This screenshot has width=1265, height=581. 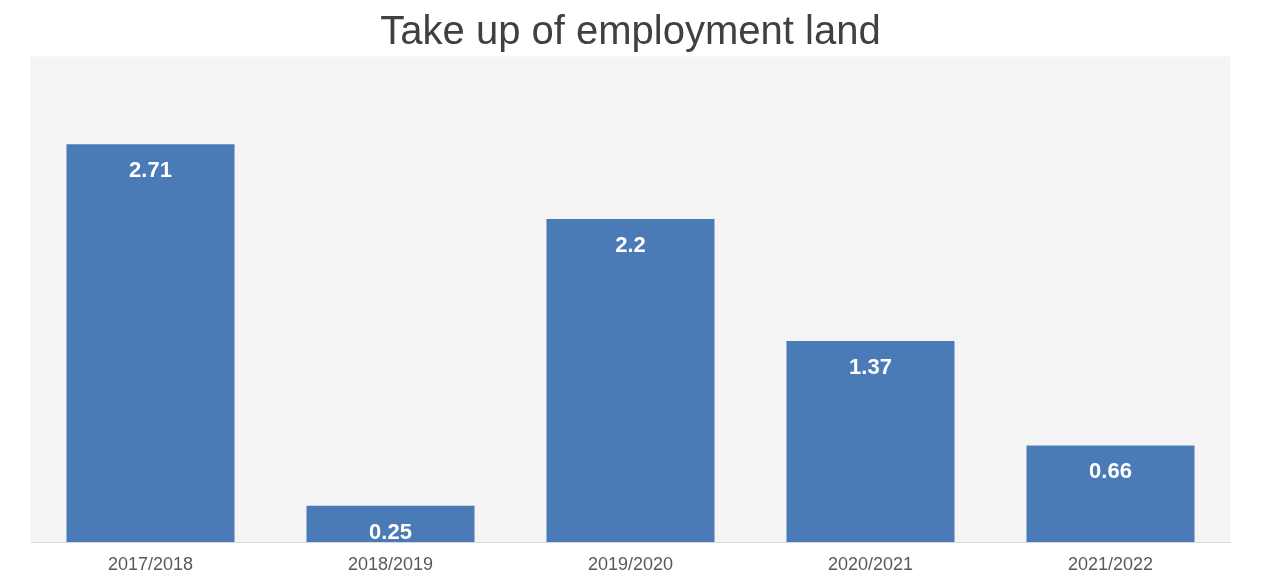 What do you see at coordinates (150, 170) in the screenshot?
I see `data-label: 2.71` at bounding box center [150, 170].